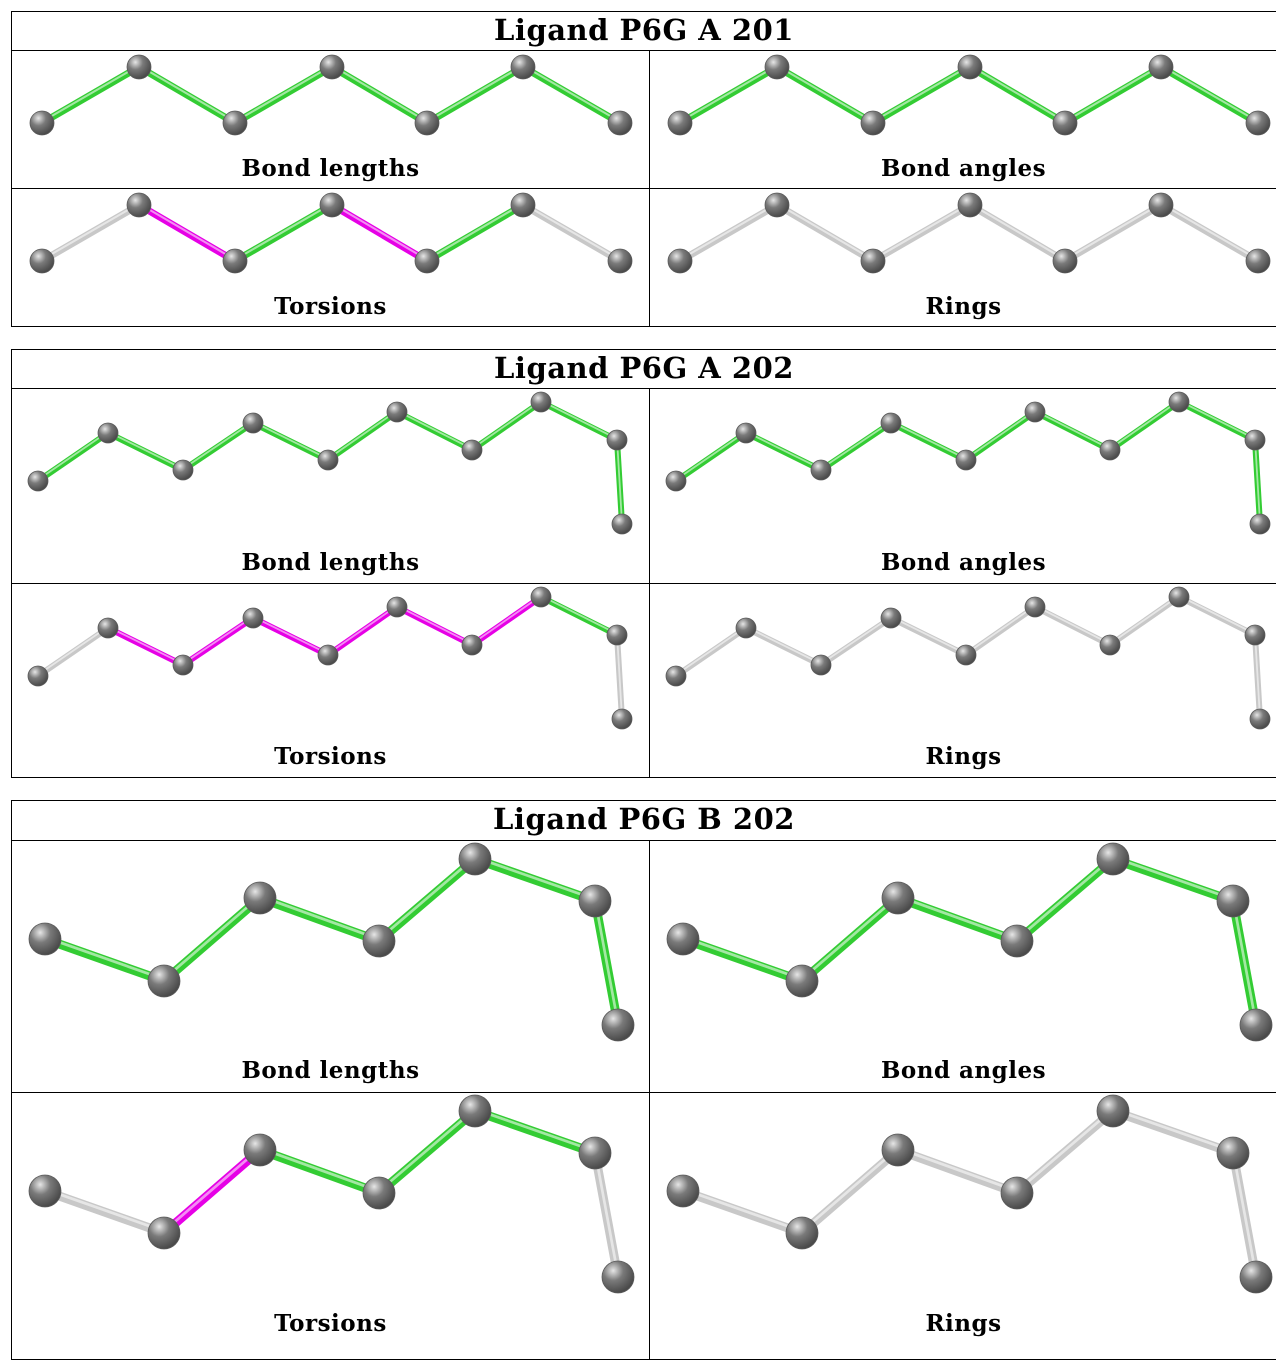 Image resolution: width=1276 pixels, height=1360 pixels. What do you see at coordinates (963, 1070) in the screenshot?
I see `panel-label: Bond angles` at bounding box center [963, 1070].